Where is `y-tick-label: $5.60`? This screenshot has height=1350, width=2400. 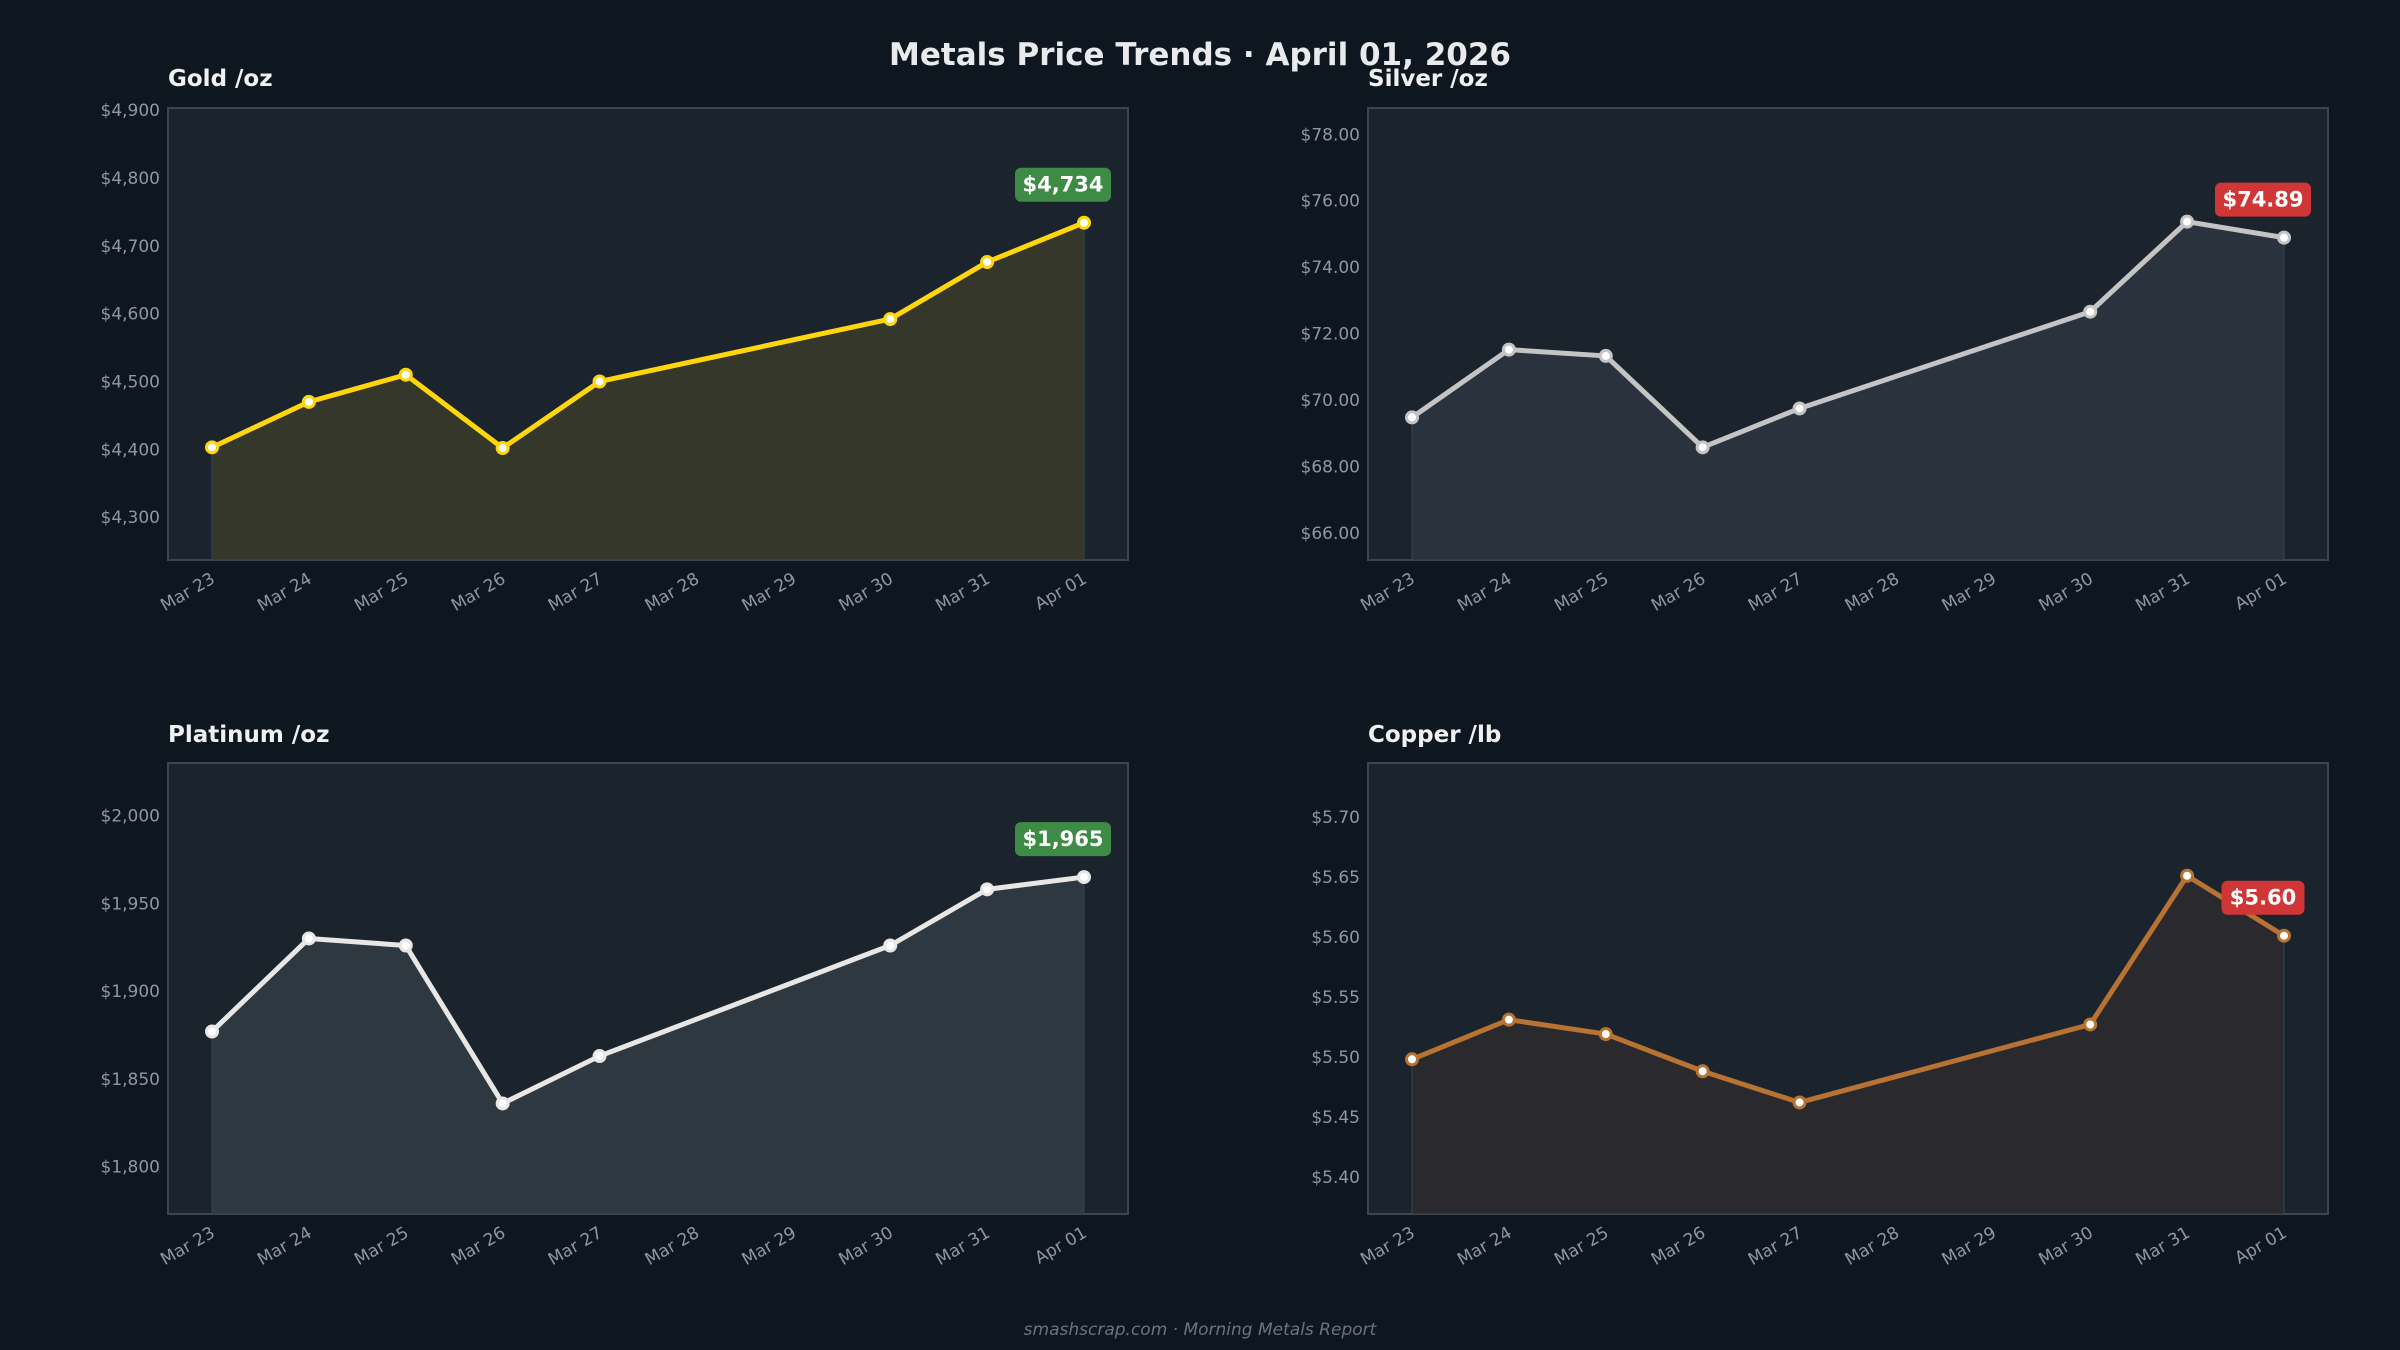 y-tick-label: $5.60 is located at coordinates (1335, 938).